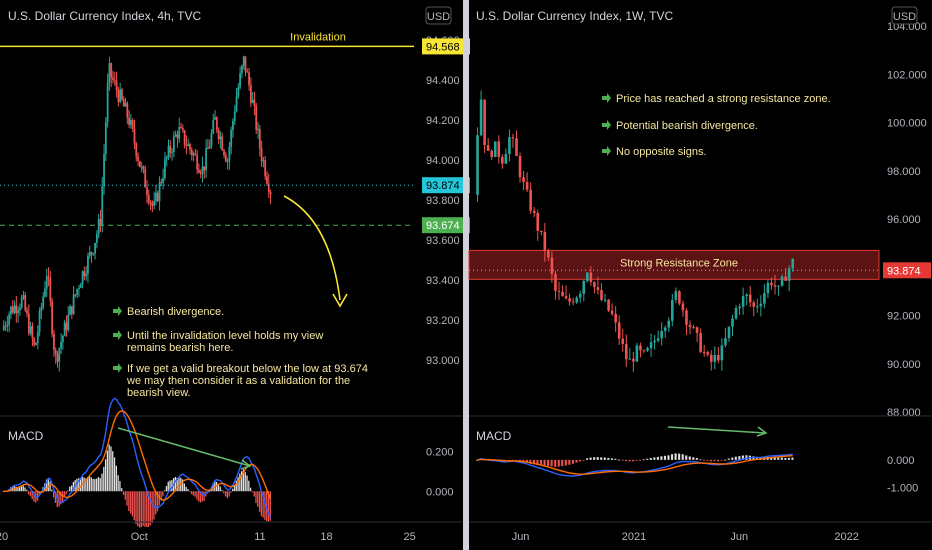  Describe the element at coordinates (443, 281) in the screenshot. I see `price-tick-label: 93.400` at that location.